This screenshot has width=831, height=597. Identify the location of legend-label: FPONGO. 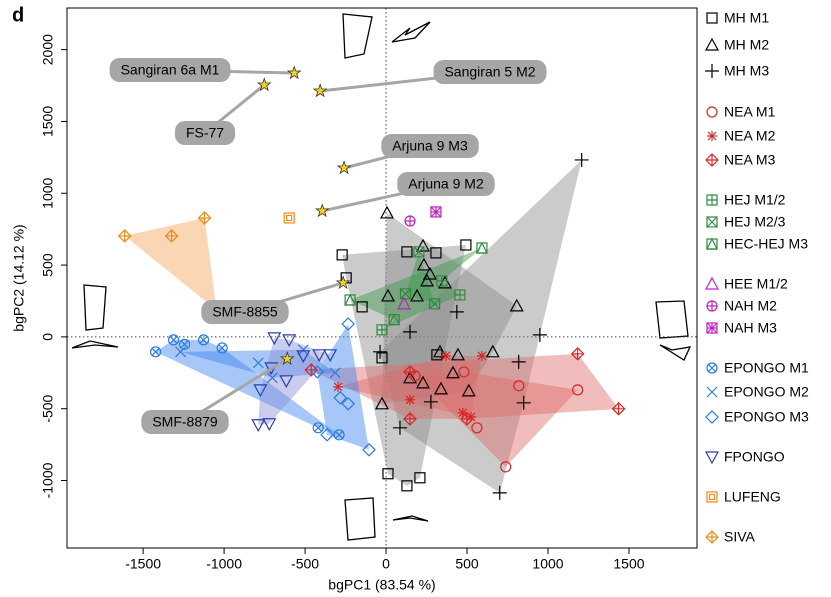
(754, 457).